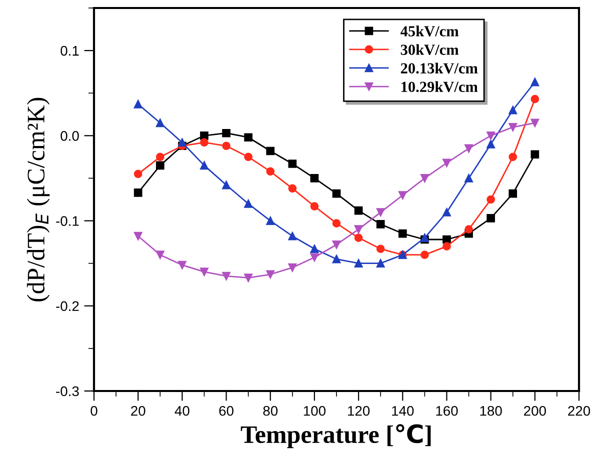 The image size is (611, 469). Describe the element at coordinates (315, 411) in the screenshot. I see `x-tick-label: 100` at that location.